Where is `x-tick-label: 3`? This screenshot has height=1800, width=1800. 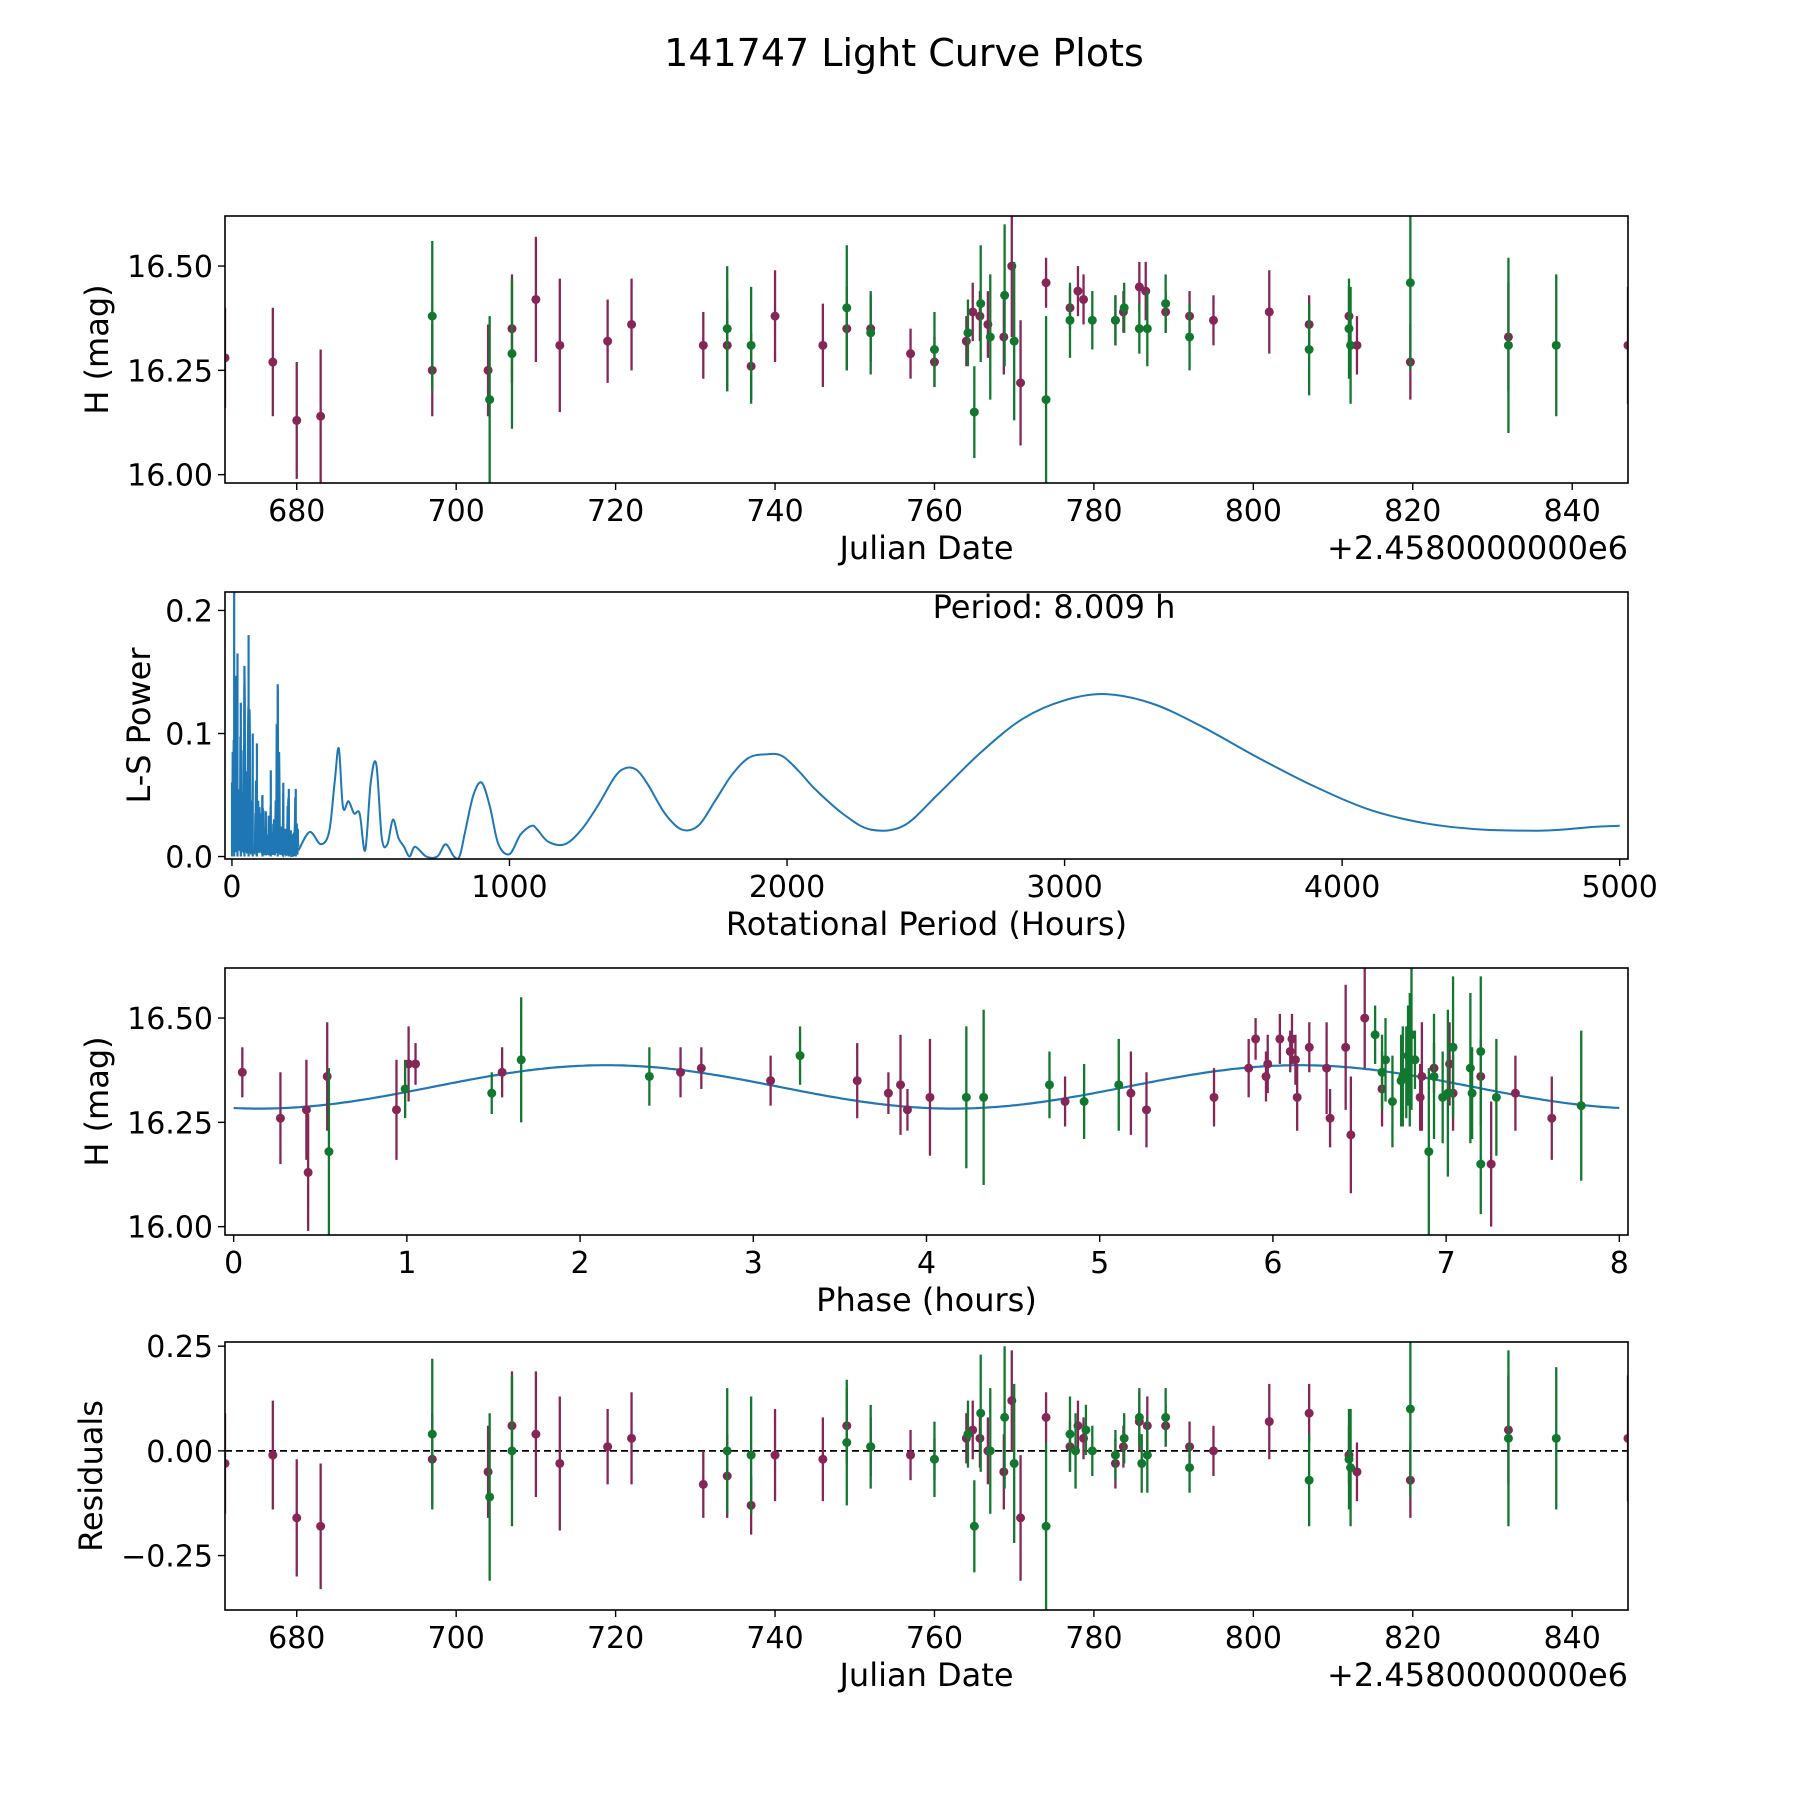 x-tick-label: 3 is located at coordinates (753, 1263).